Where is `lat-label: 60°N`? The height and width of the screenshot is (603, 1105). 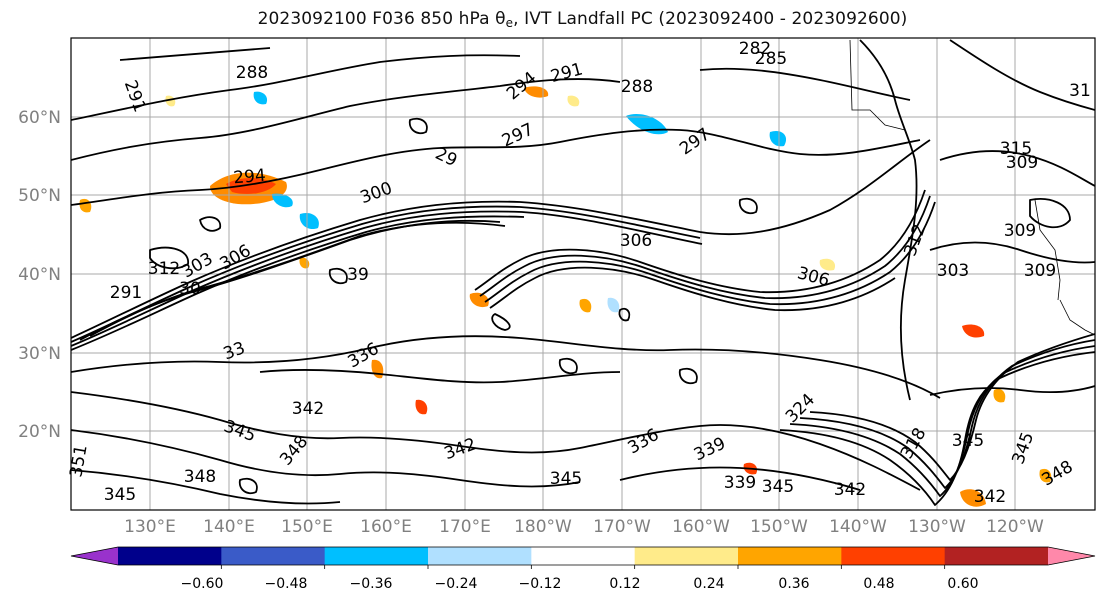
lat-label: 60°N is located at coordinates (39, 118).